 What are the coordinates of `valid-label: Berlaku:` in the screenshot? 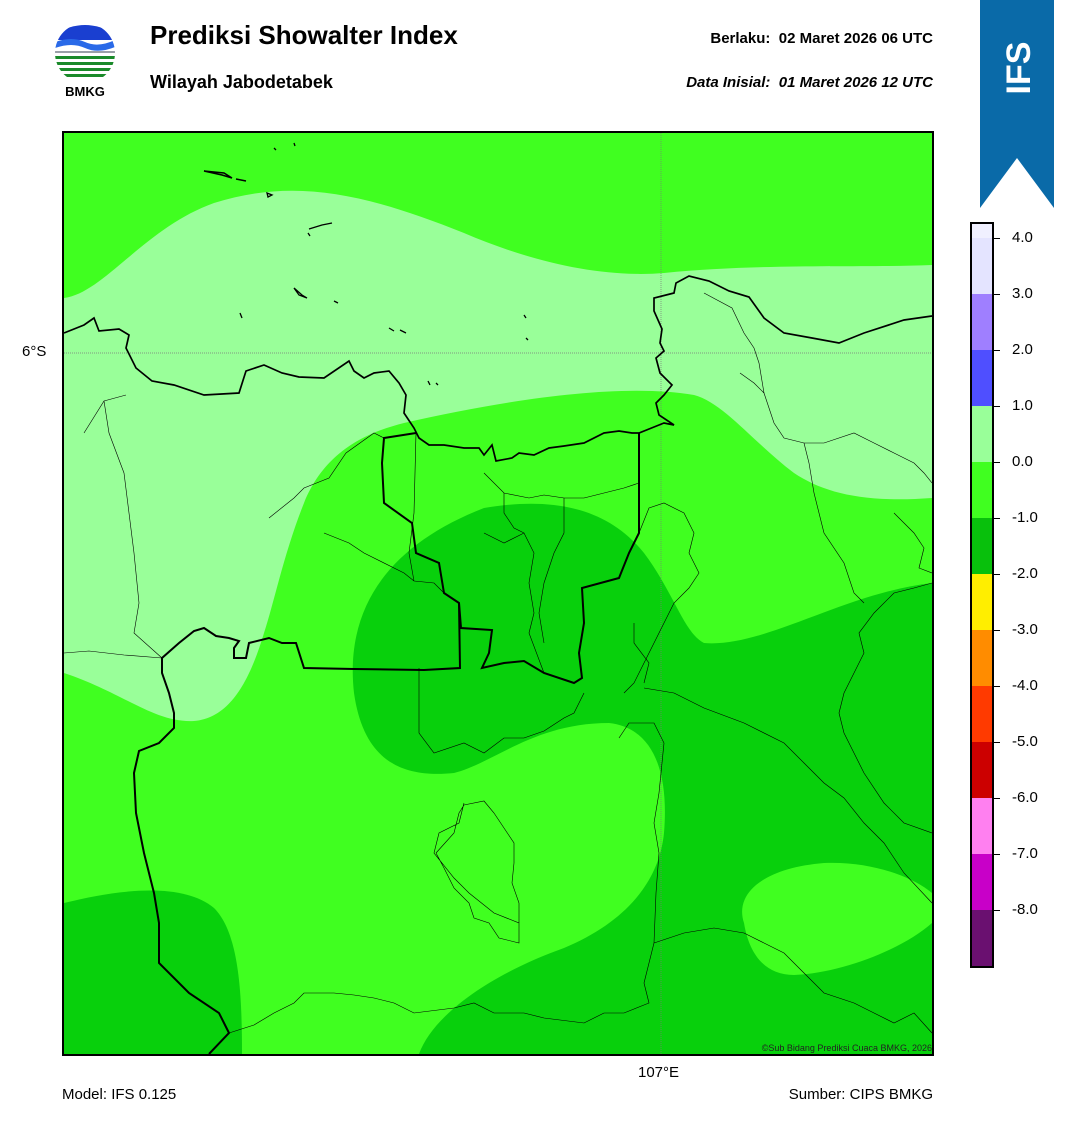 It's located at (740, 38).